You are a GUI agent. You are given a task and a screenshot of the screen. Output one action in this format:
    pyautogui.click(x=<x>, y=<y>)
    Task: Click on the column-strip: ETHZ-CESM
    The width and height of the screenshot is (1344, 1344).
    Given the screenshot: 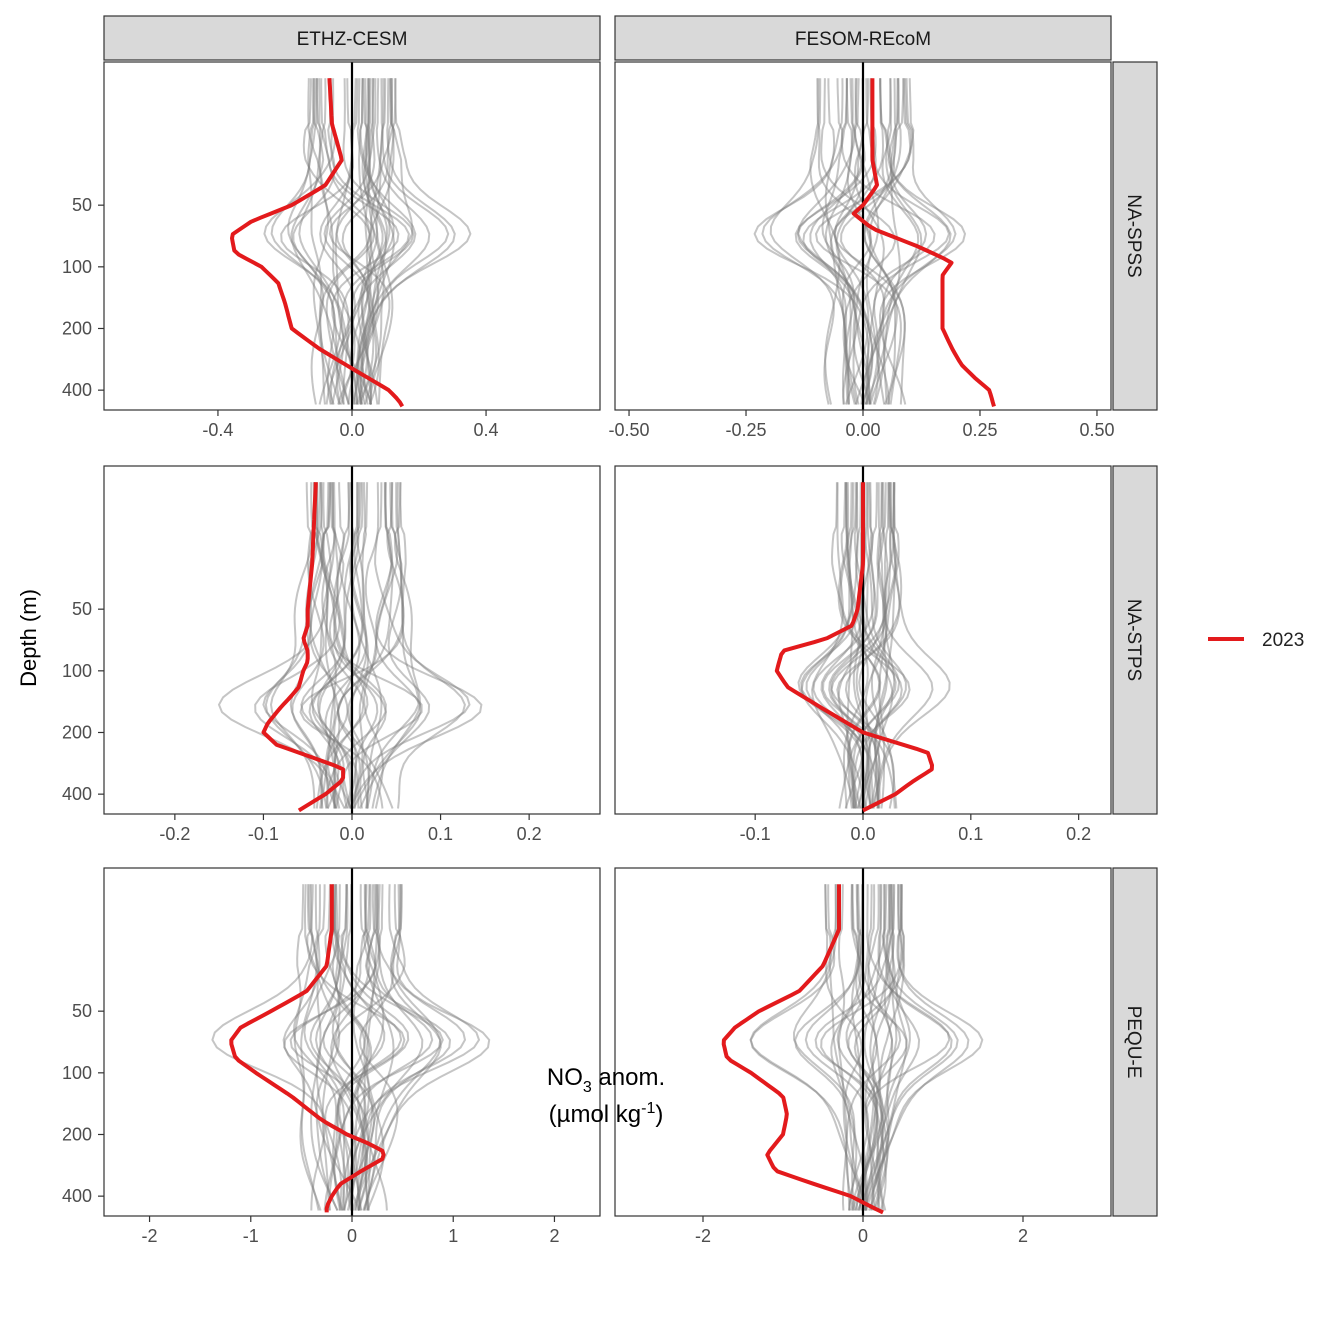 What is the action you would take?
    pyautogui.click(x=352, y=38)
    